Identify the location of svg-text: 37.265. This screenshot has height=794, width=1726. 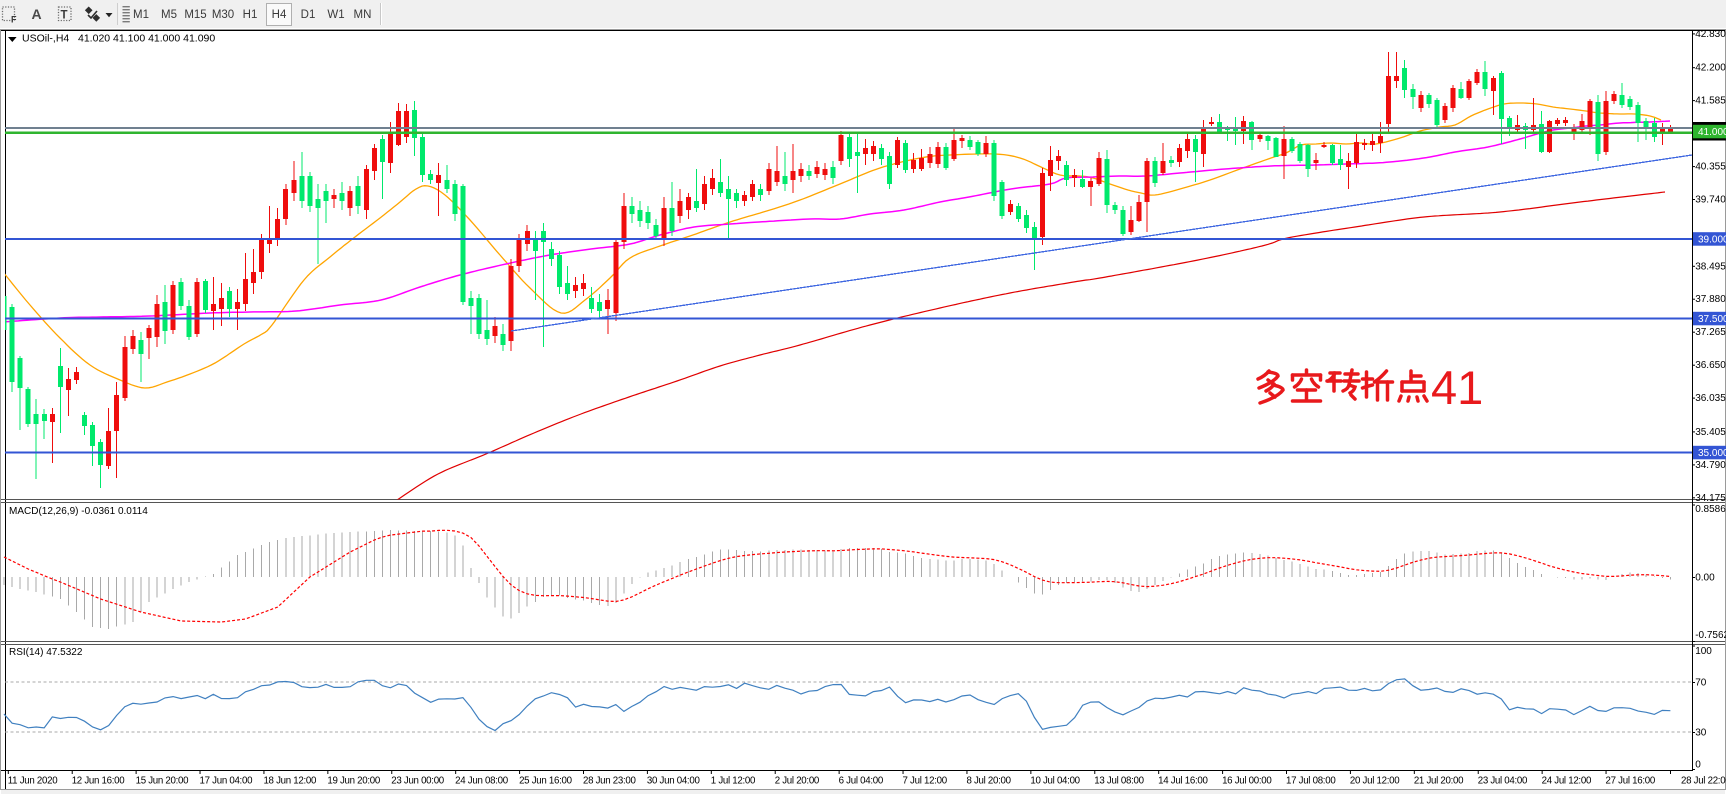
(1710, 332).